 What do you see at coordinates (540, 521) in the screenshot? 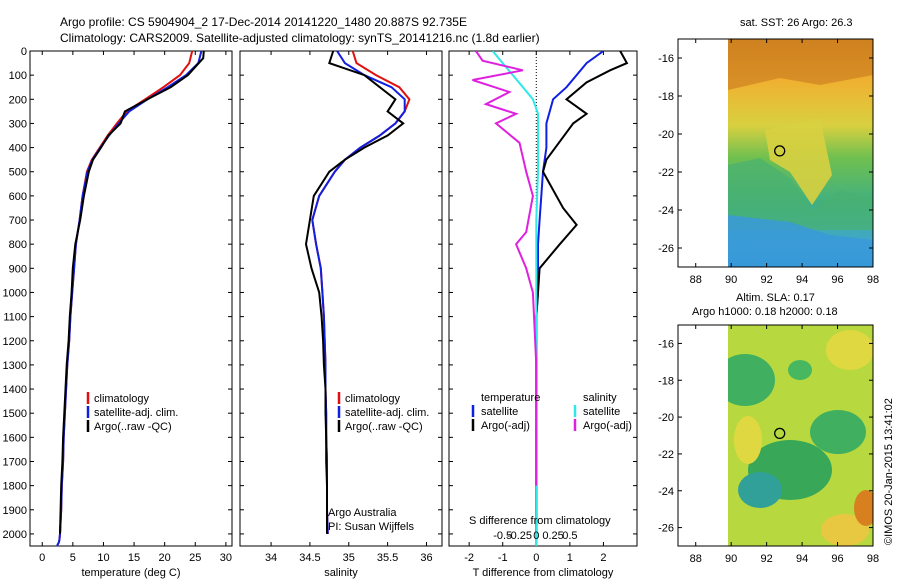
I see `salinity-difference-label: S difference from climatology` at bounding box center [540, 521].